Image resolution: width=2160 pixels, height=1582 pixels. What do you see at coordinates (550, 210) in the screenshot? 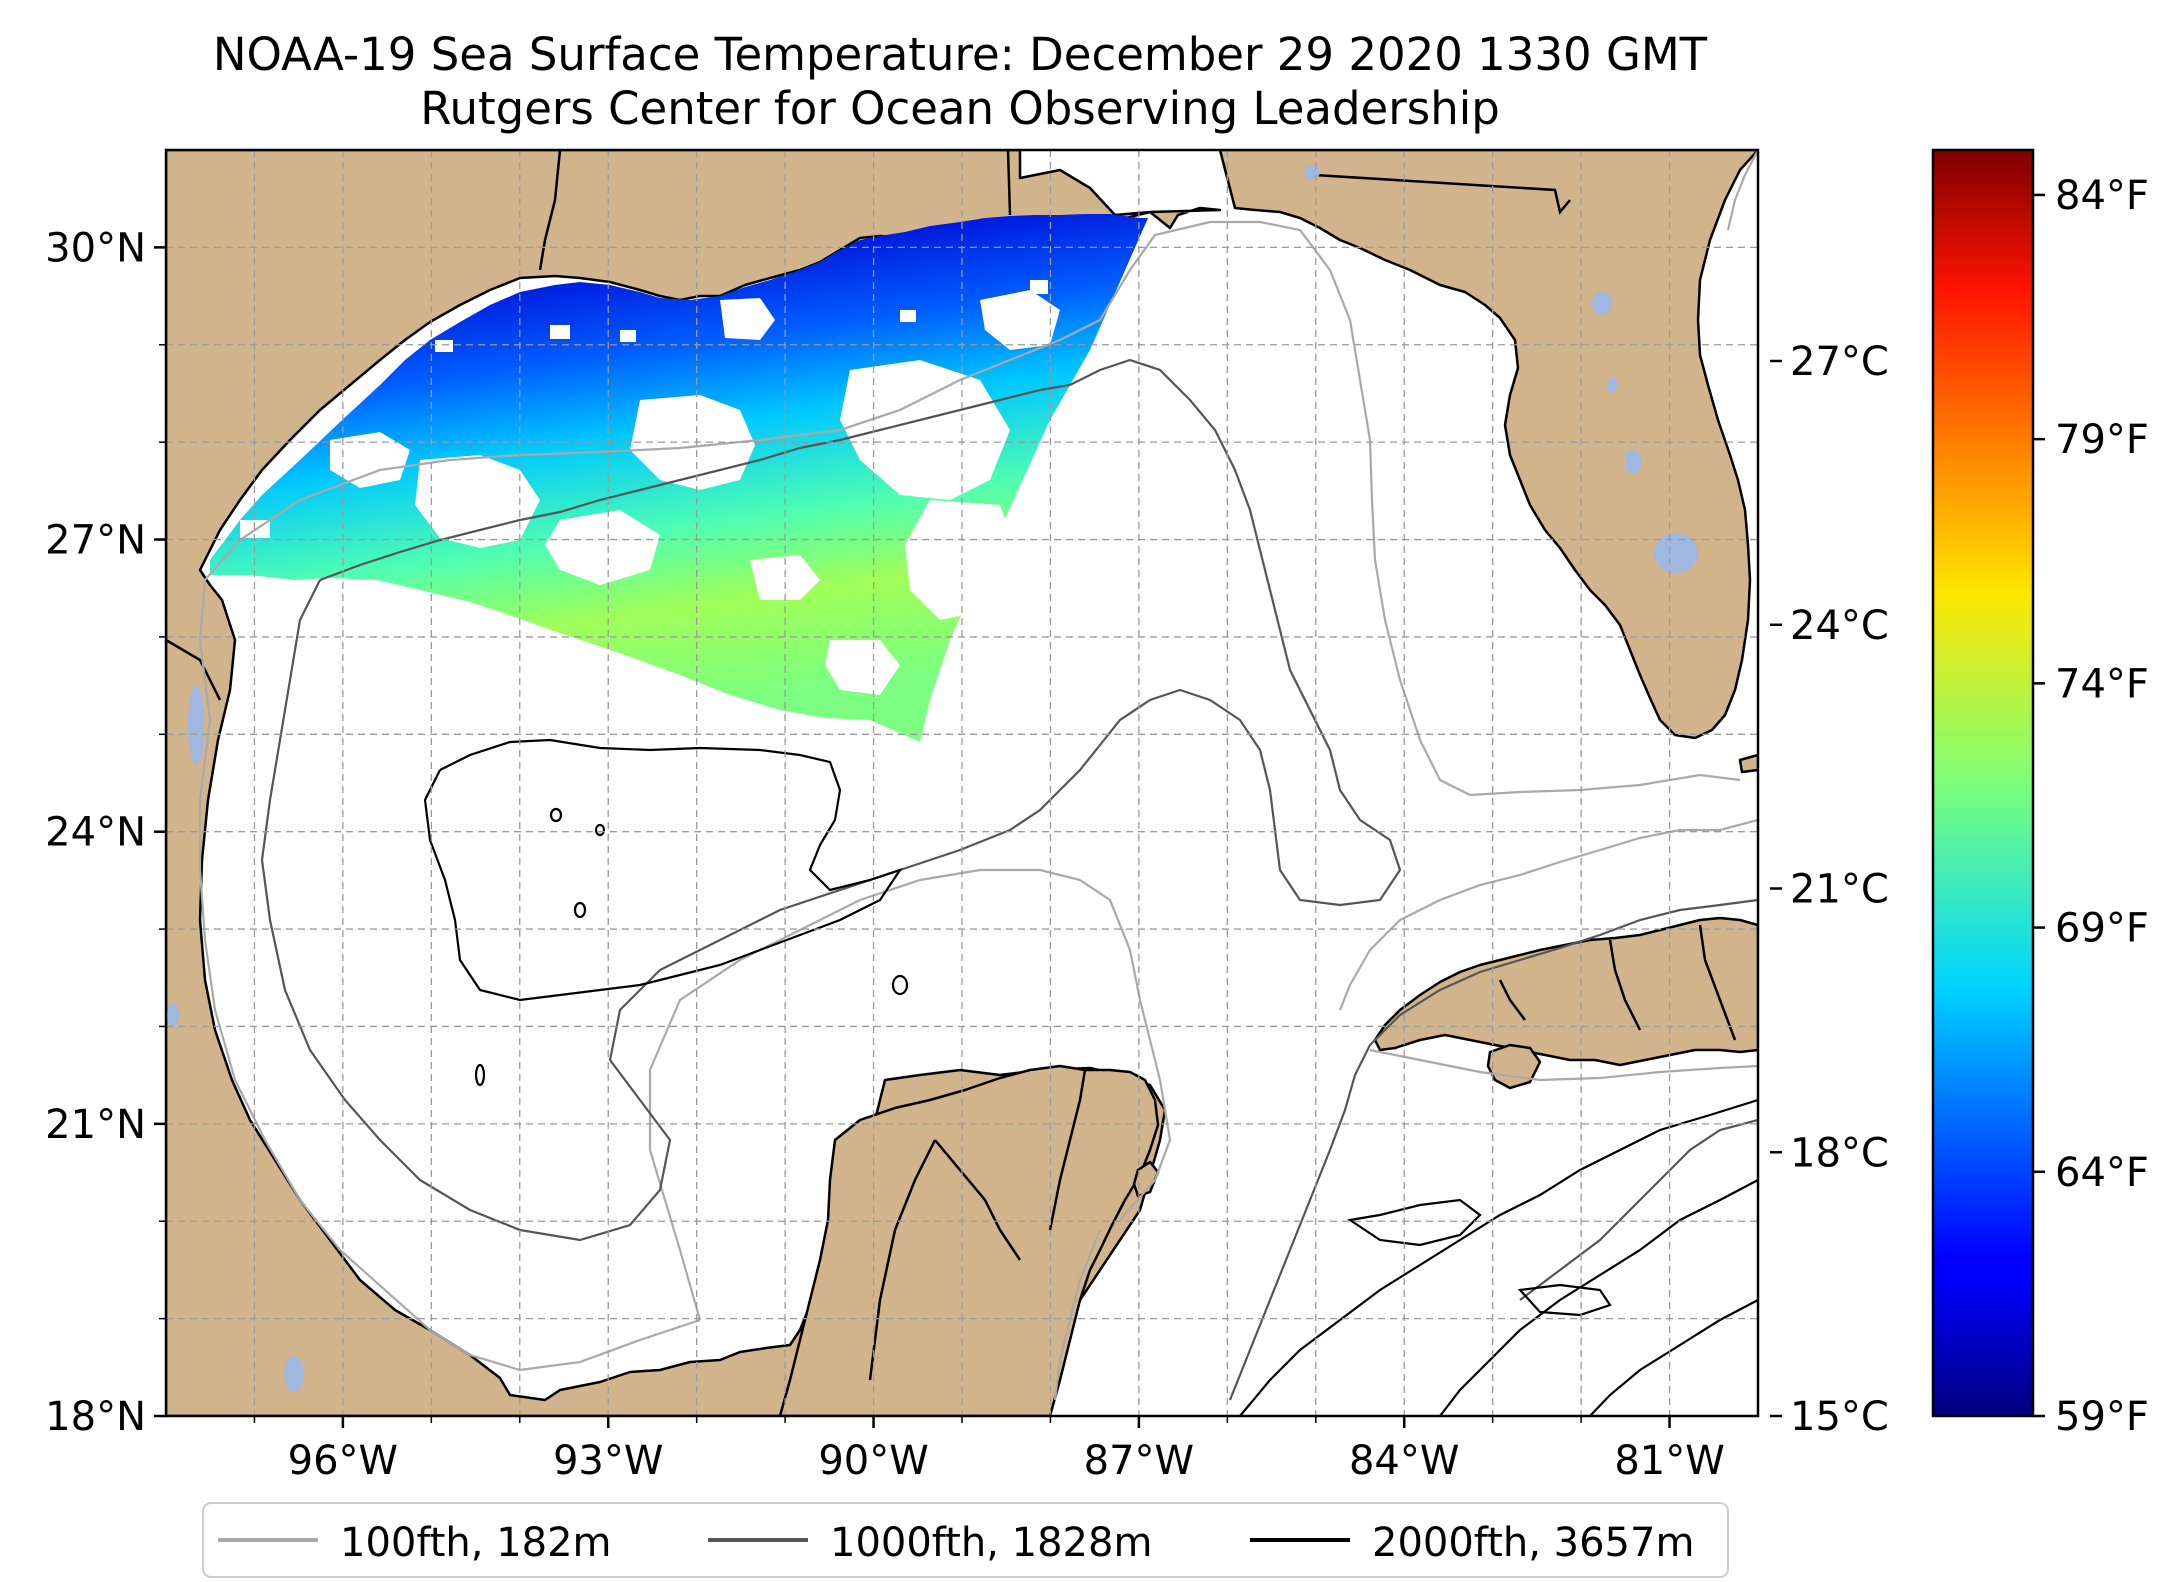
I see `border-tx-la` at bounding box center [550, 210].